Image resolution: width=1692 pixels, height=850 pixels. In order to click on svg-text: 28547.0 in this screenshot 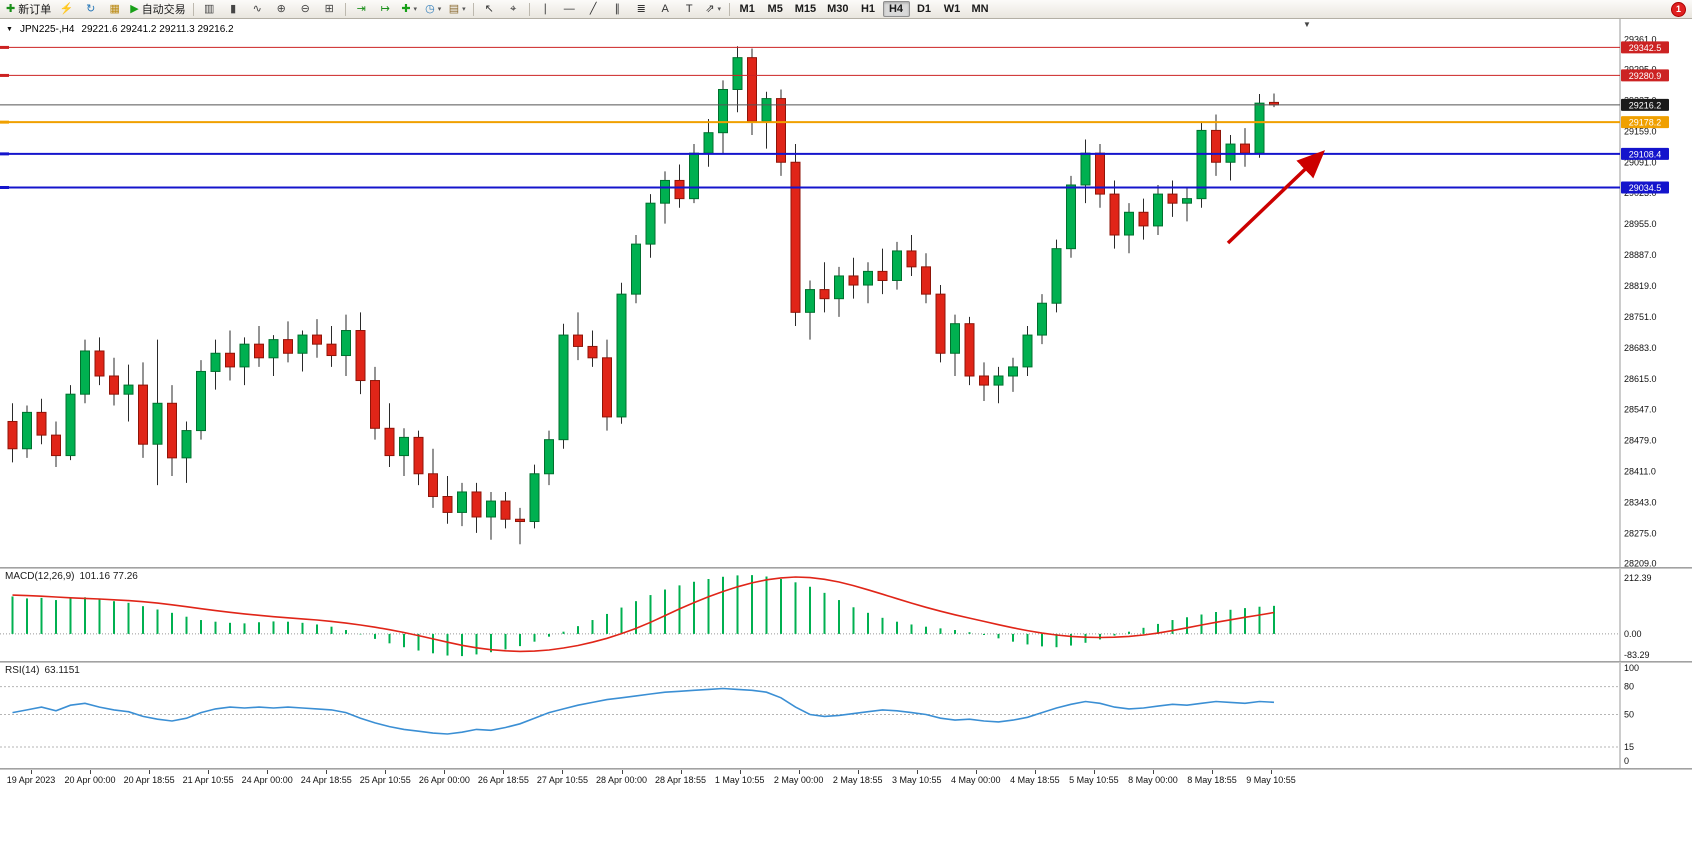, I will do `click(1640, 410)`.